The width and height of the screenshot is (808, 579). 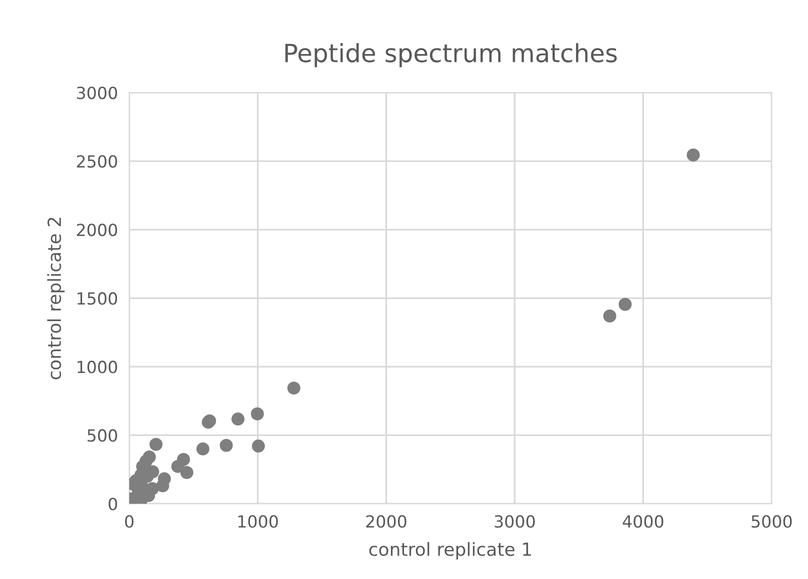 What do you see at coordinates (643, 521) in the screenshot?
I see `x-tick-label: 4000` at bounding box center [643, 521].